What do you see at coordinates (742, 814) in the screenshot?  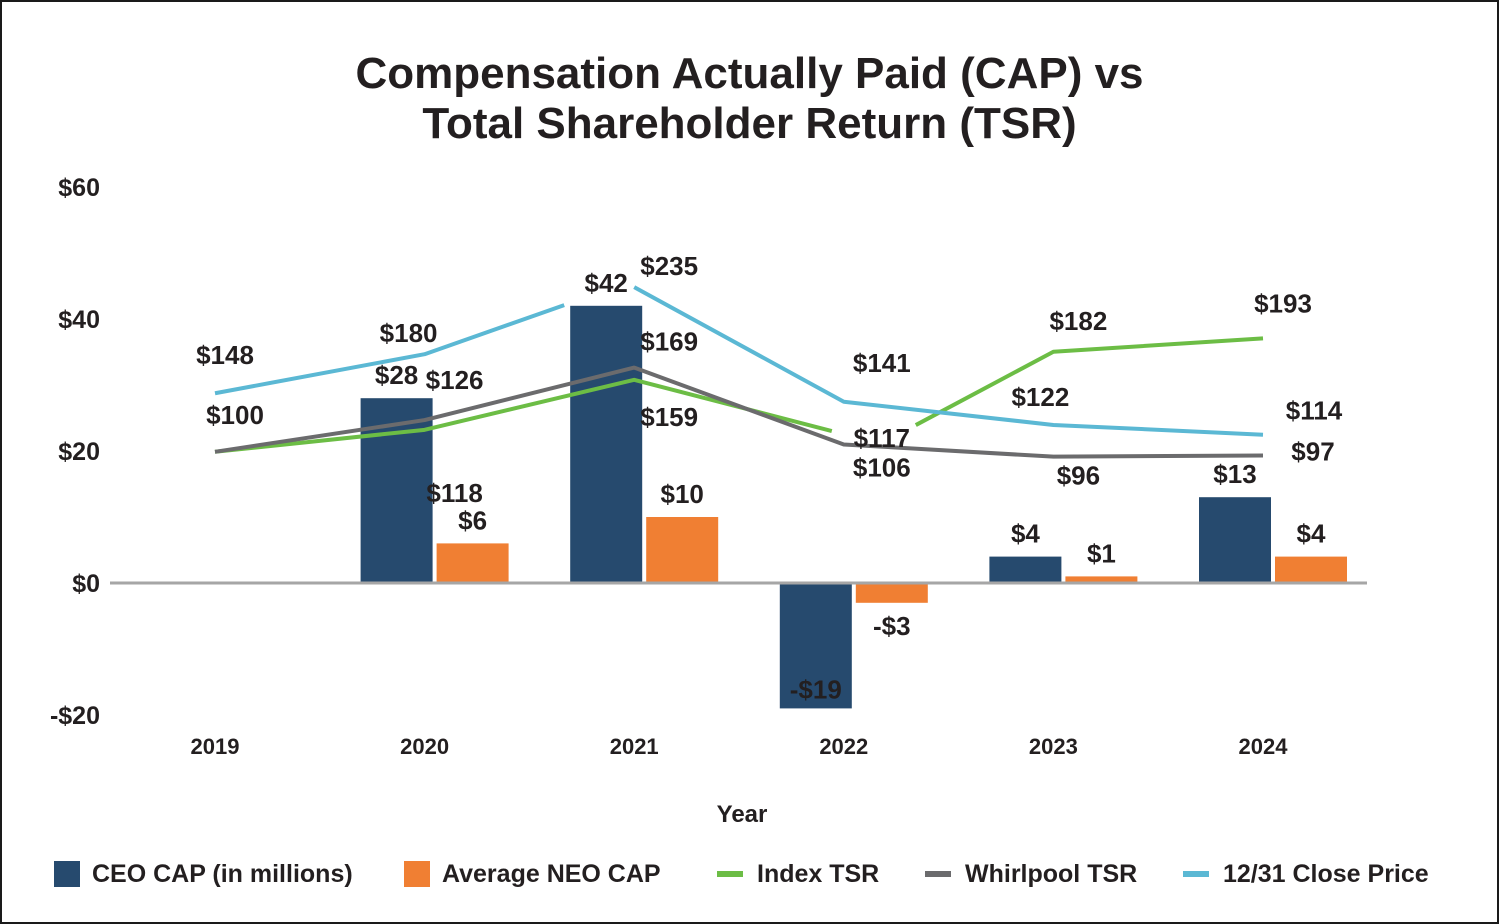 I see `x-axis-title: Year` at bounding box center [742, 814].